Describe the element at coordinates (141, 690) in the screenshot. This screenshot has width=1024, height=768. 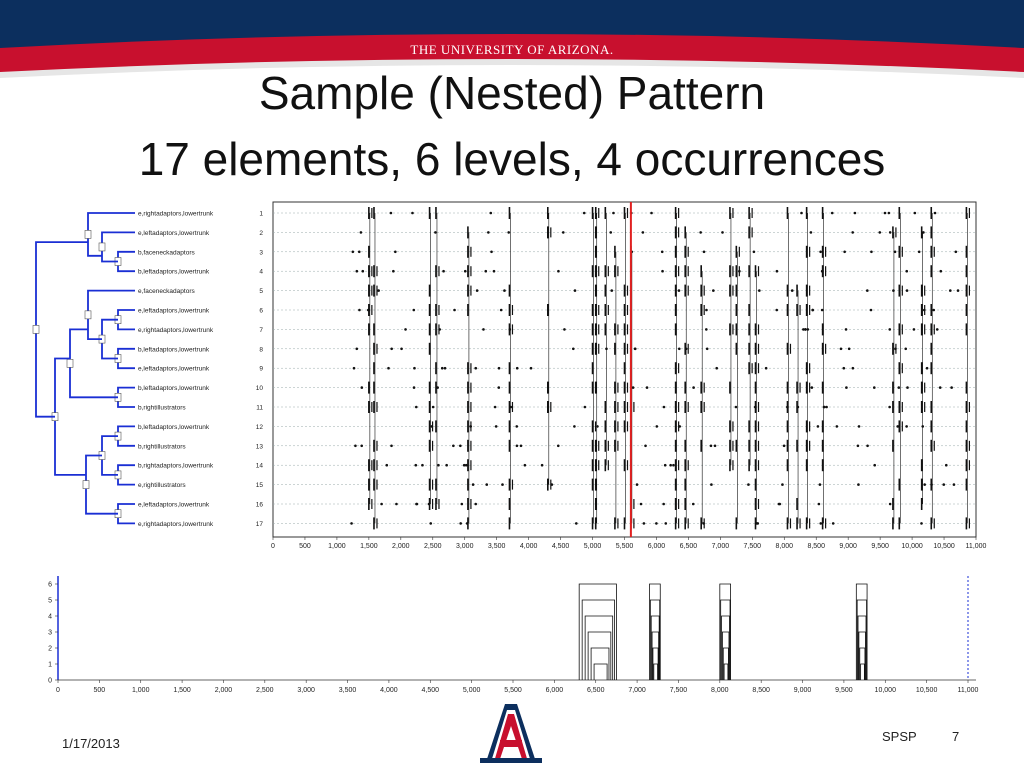
I see `x-tick-label: 1,000` at that location.